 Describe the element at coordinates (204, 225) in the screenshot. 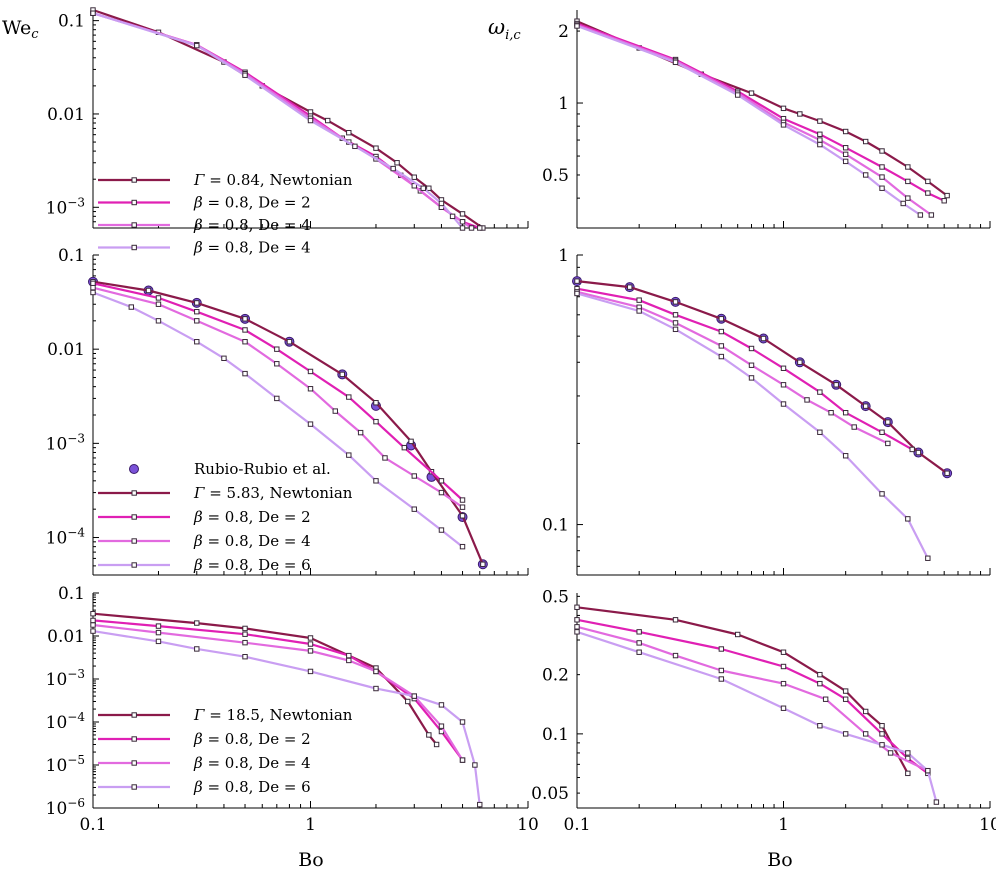

I see `legend-entry: β = 0.8, De = 4` at that location.